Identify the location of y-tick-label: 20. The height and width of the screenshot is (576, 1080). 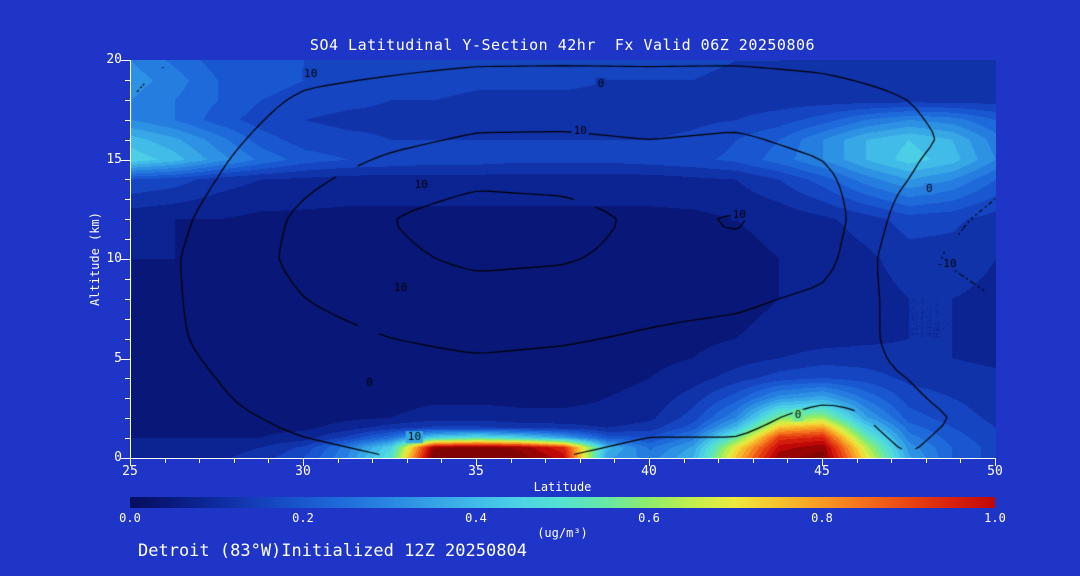
(114, 59).